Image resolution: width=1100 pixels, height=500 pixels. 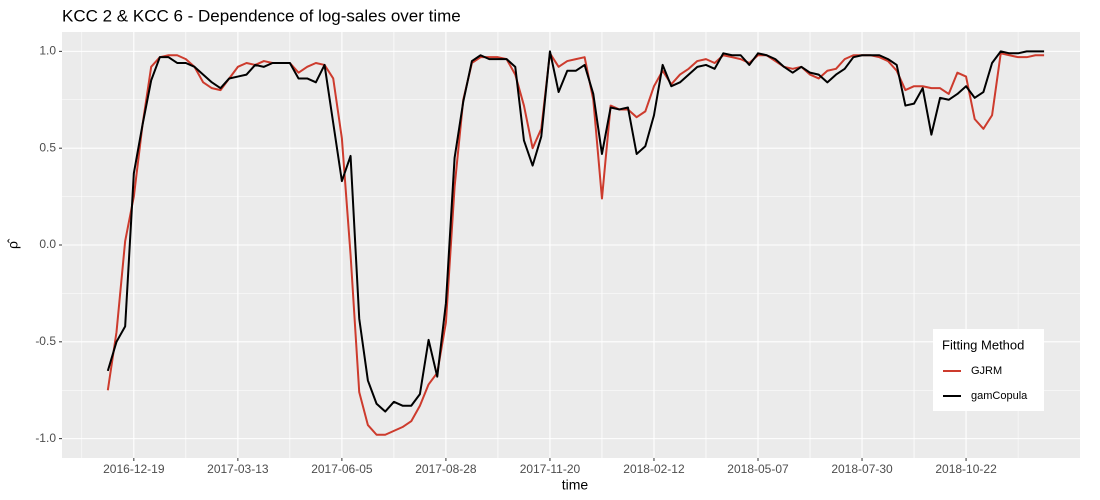 I want to click on x-tick-label: 2017-03-13, so click(x=238, y=469).